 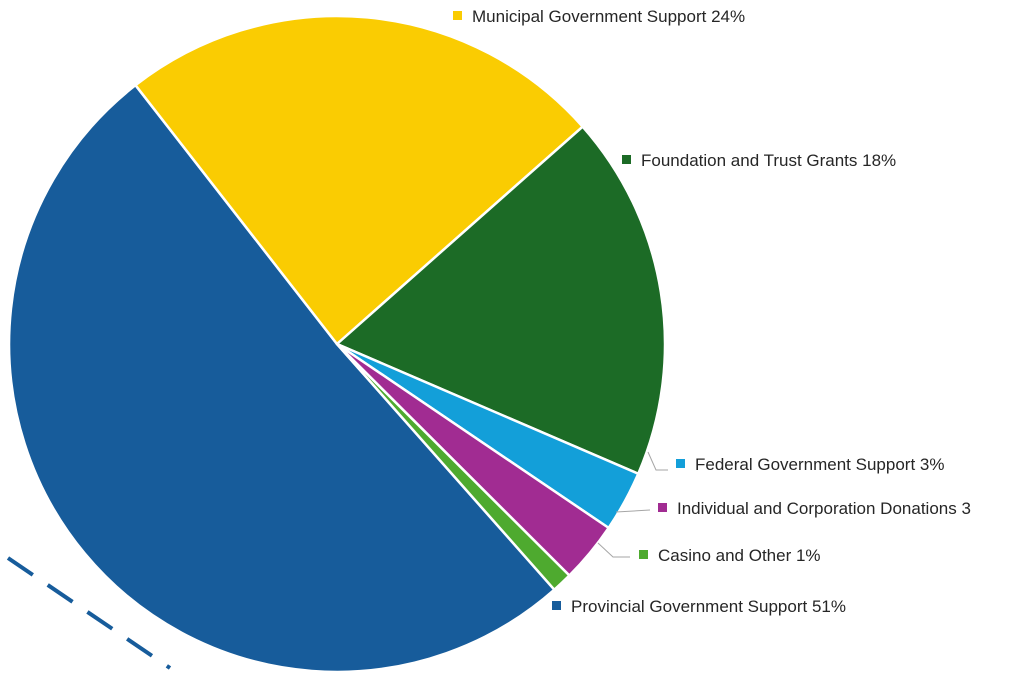 What do you see at coordinates (680, 463) in the screenshot?
I see `legend-swatch-federal` at bounding box center [680, 463].